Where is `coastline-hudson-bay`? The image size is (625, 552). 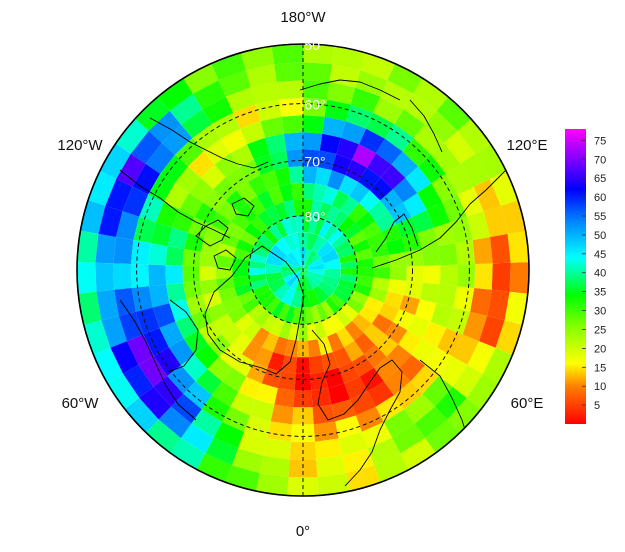 coastline-hudson-bay is located at coordinates (183, 336).